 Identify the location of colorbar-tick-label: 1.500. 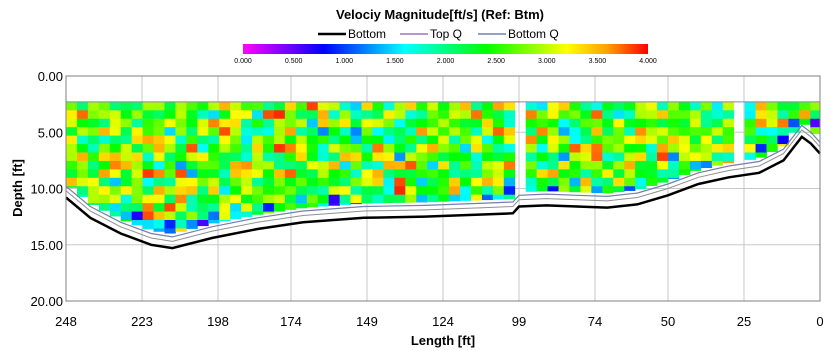
(395, 61).